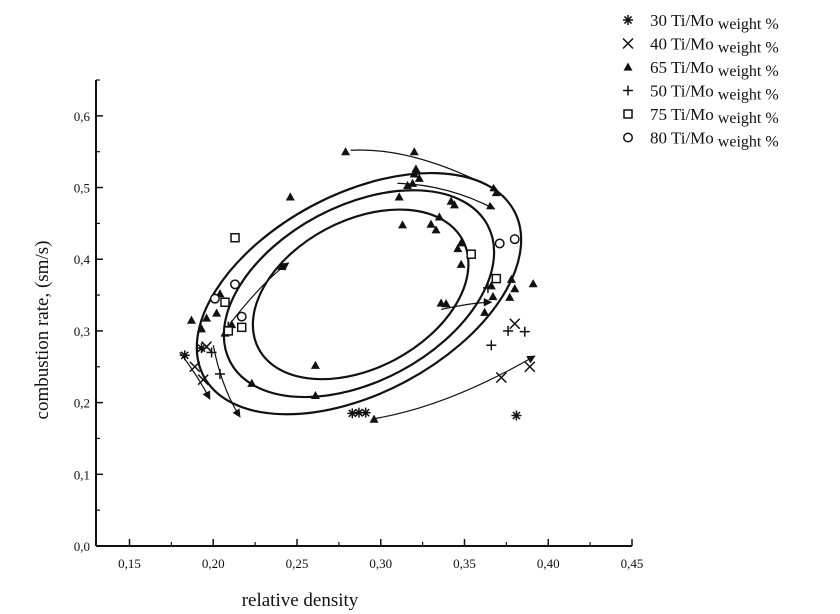 This screenshot has width=840, height=614. I want to click on legend-marker-circle, so click(628, 137).